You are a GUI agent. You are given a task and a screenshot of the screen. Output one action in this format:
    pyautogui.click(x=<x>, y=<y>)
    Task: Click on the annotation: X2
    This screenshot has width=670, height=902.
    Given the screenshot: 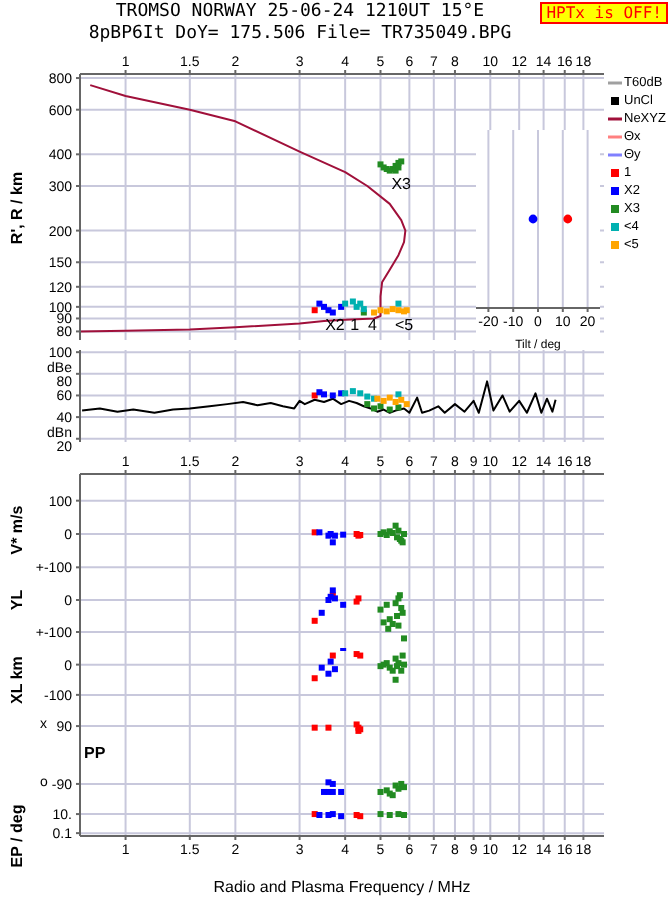 What is the action you would take?
    pyautogui.click(x=335, y=325)
    